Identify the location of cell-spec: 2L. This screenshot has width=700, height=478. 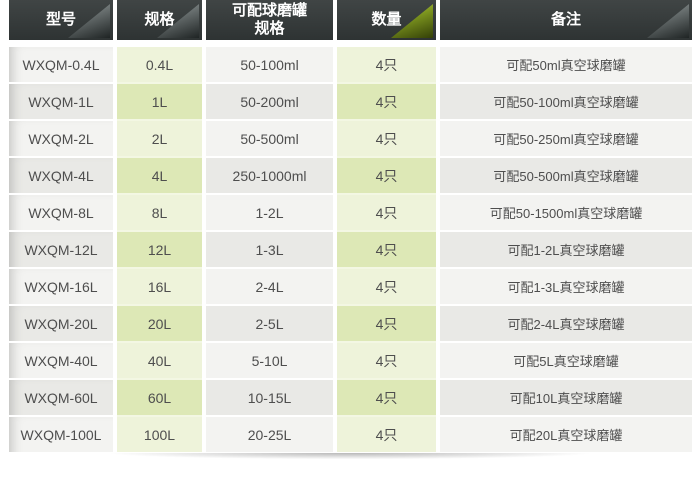
(159, 138).